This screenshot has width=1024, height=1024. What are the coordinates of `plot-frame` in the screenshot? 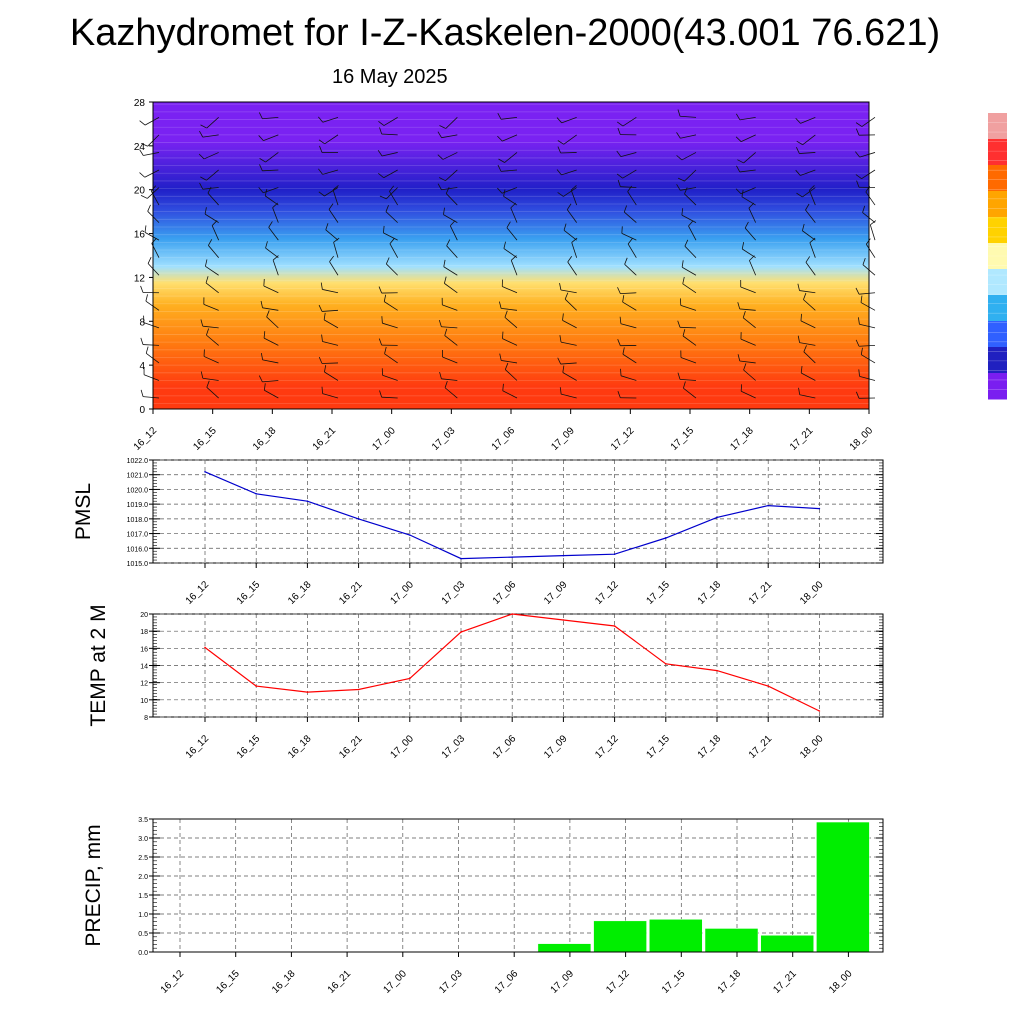 It's located at (518, 885).